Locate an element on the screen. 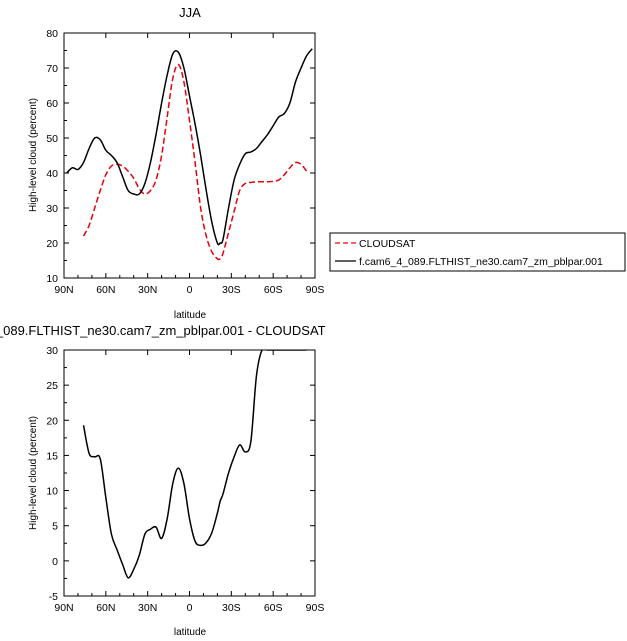 Image resolution: width=627 pixels, height=641 pixels. bottom-chart-series-line-difference is located at coordinates (194, 464).